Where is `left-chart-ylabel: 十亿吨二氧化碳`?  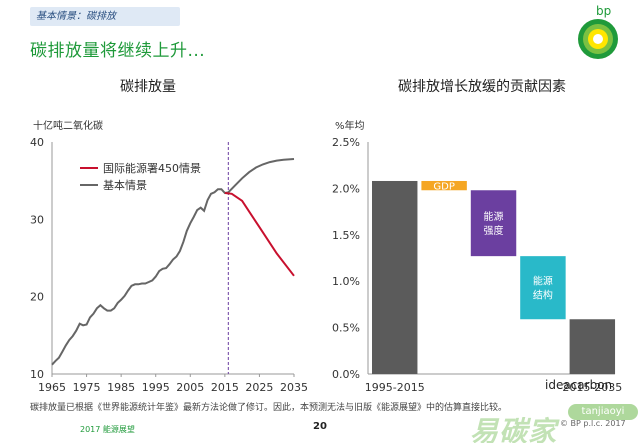
left-chart-ylabel: 十亿吨二氧化碳 is located at coordinates (68, 126).